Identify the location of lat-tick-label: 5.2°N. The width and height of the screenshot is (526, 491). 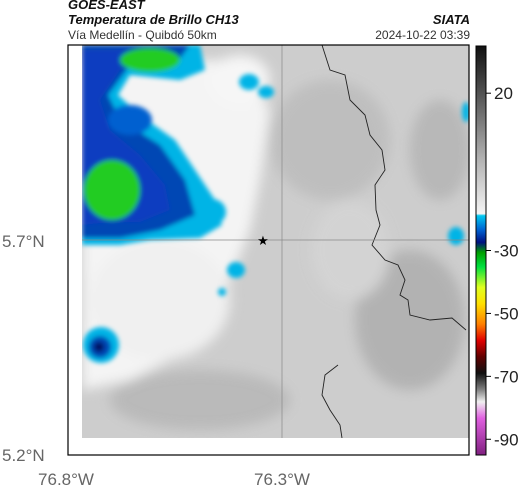
(23, 455).